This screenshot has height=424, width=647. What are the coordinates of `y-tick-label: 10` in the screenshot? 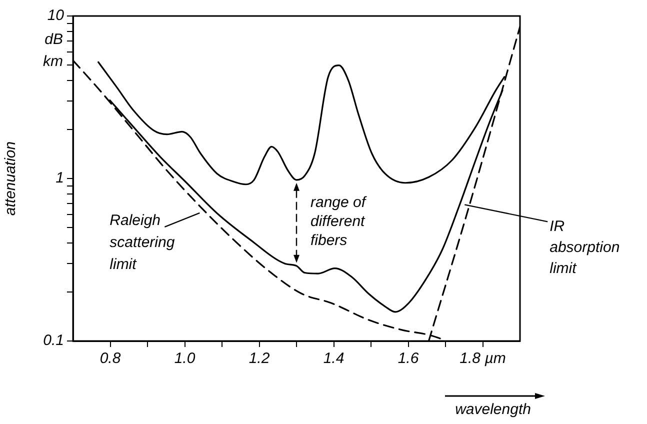 It's located at (56, 15).